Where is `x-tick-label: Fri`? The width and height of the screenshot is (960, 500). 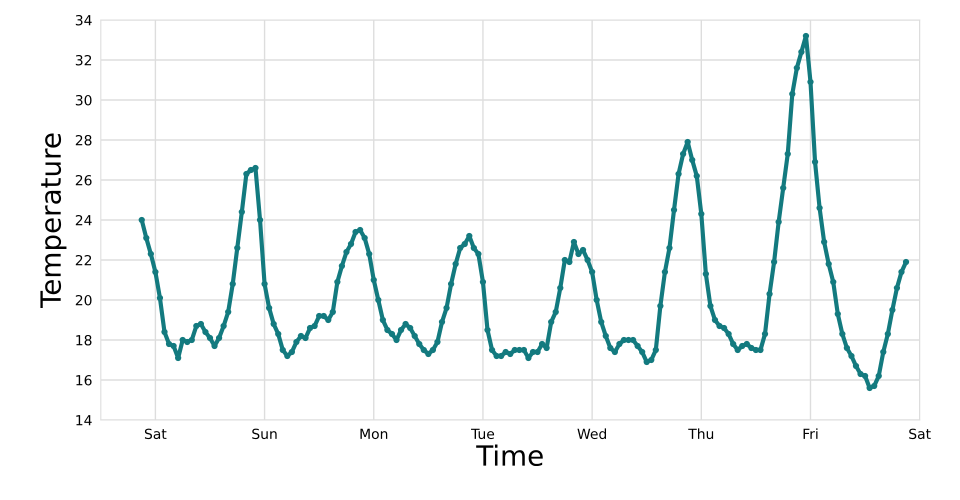 x-tick-label: Fri is located at coordinates (811, 433).